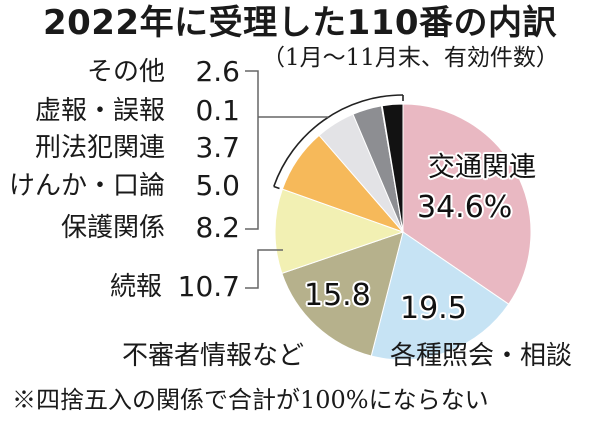 The height and width of the screenshot is (422, 600). What do you see at coordinates (264, 269) in the screenshot?
I see `legend-connector-followup` at bounding box center [264, 269].